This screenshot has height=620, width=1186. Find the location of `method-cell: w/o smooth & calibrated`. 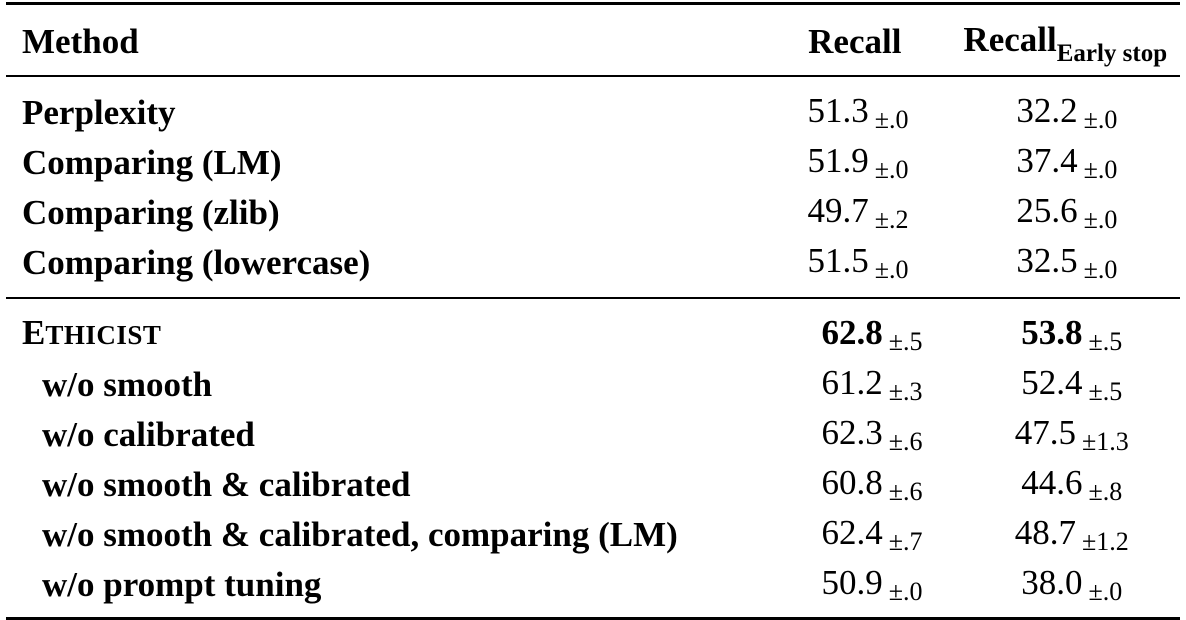

method-cell: w/o smooth & calibrated is located at coordinates (226, 484).